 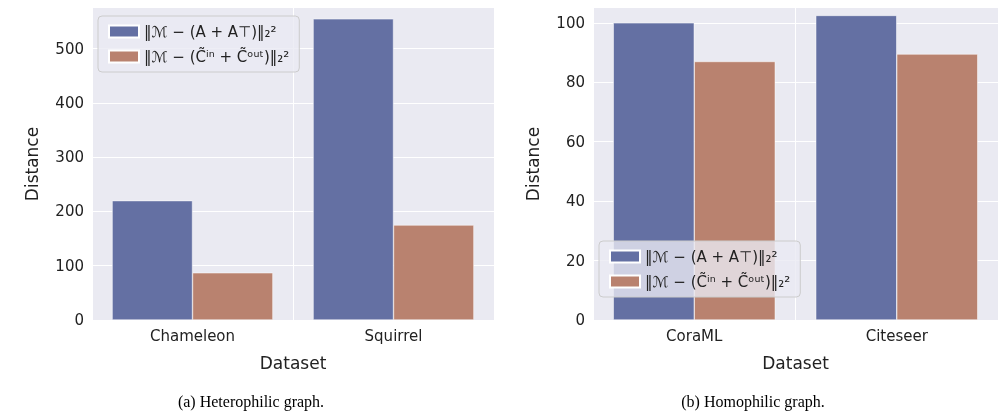 What do you see at coordinates (575, 260) in the screenshot?
I see `y-tick-label: 20` at bounding box center [575, 260].